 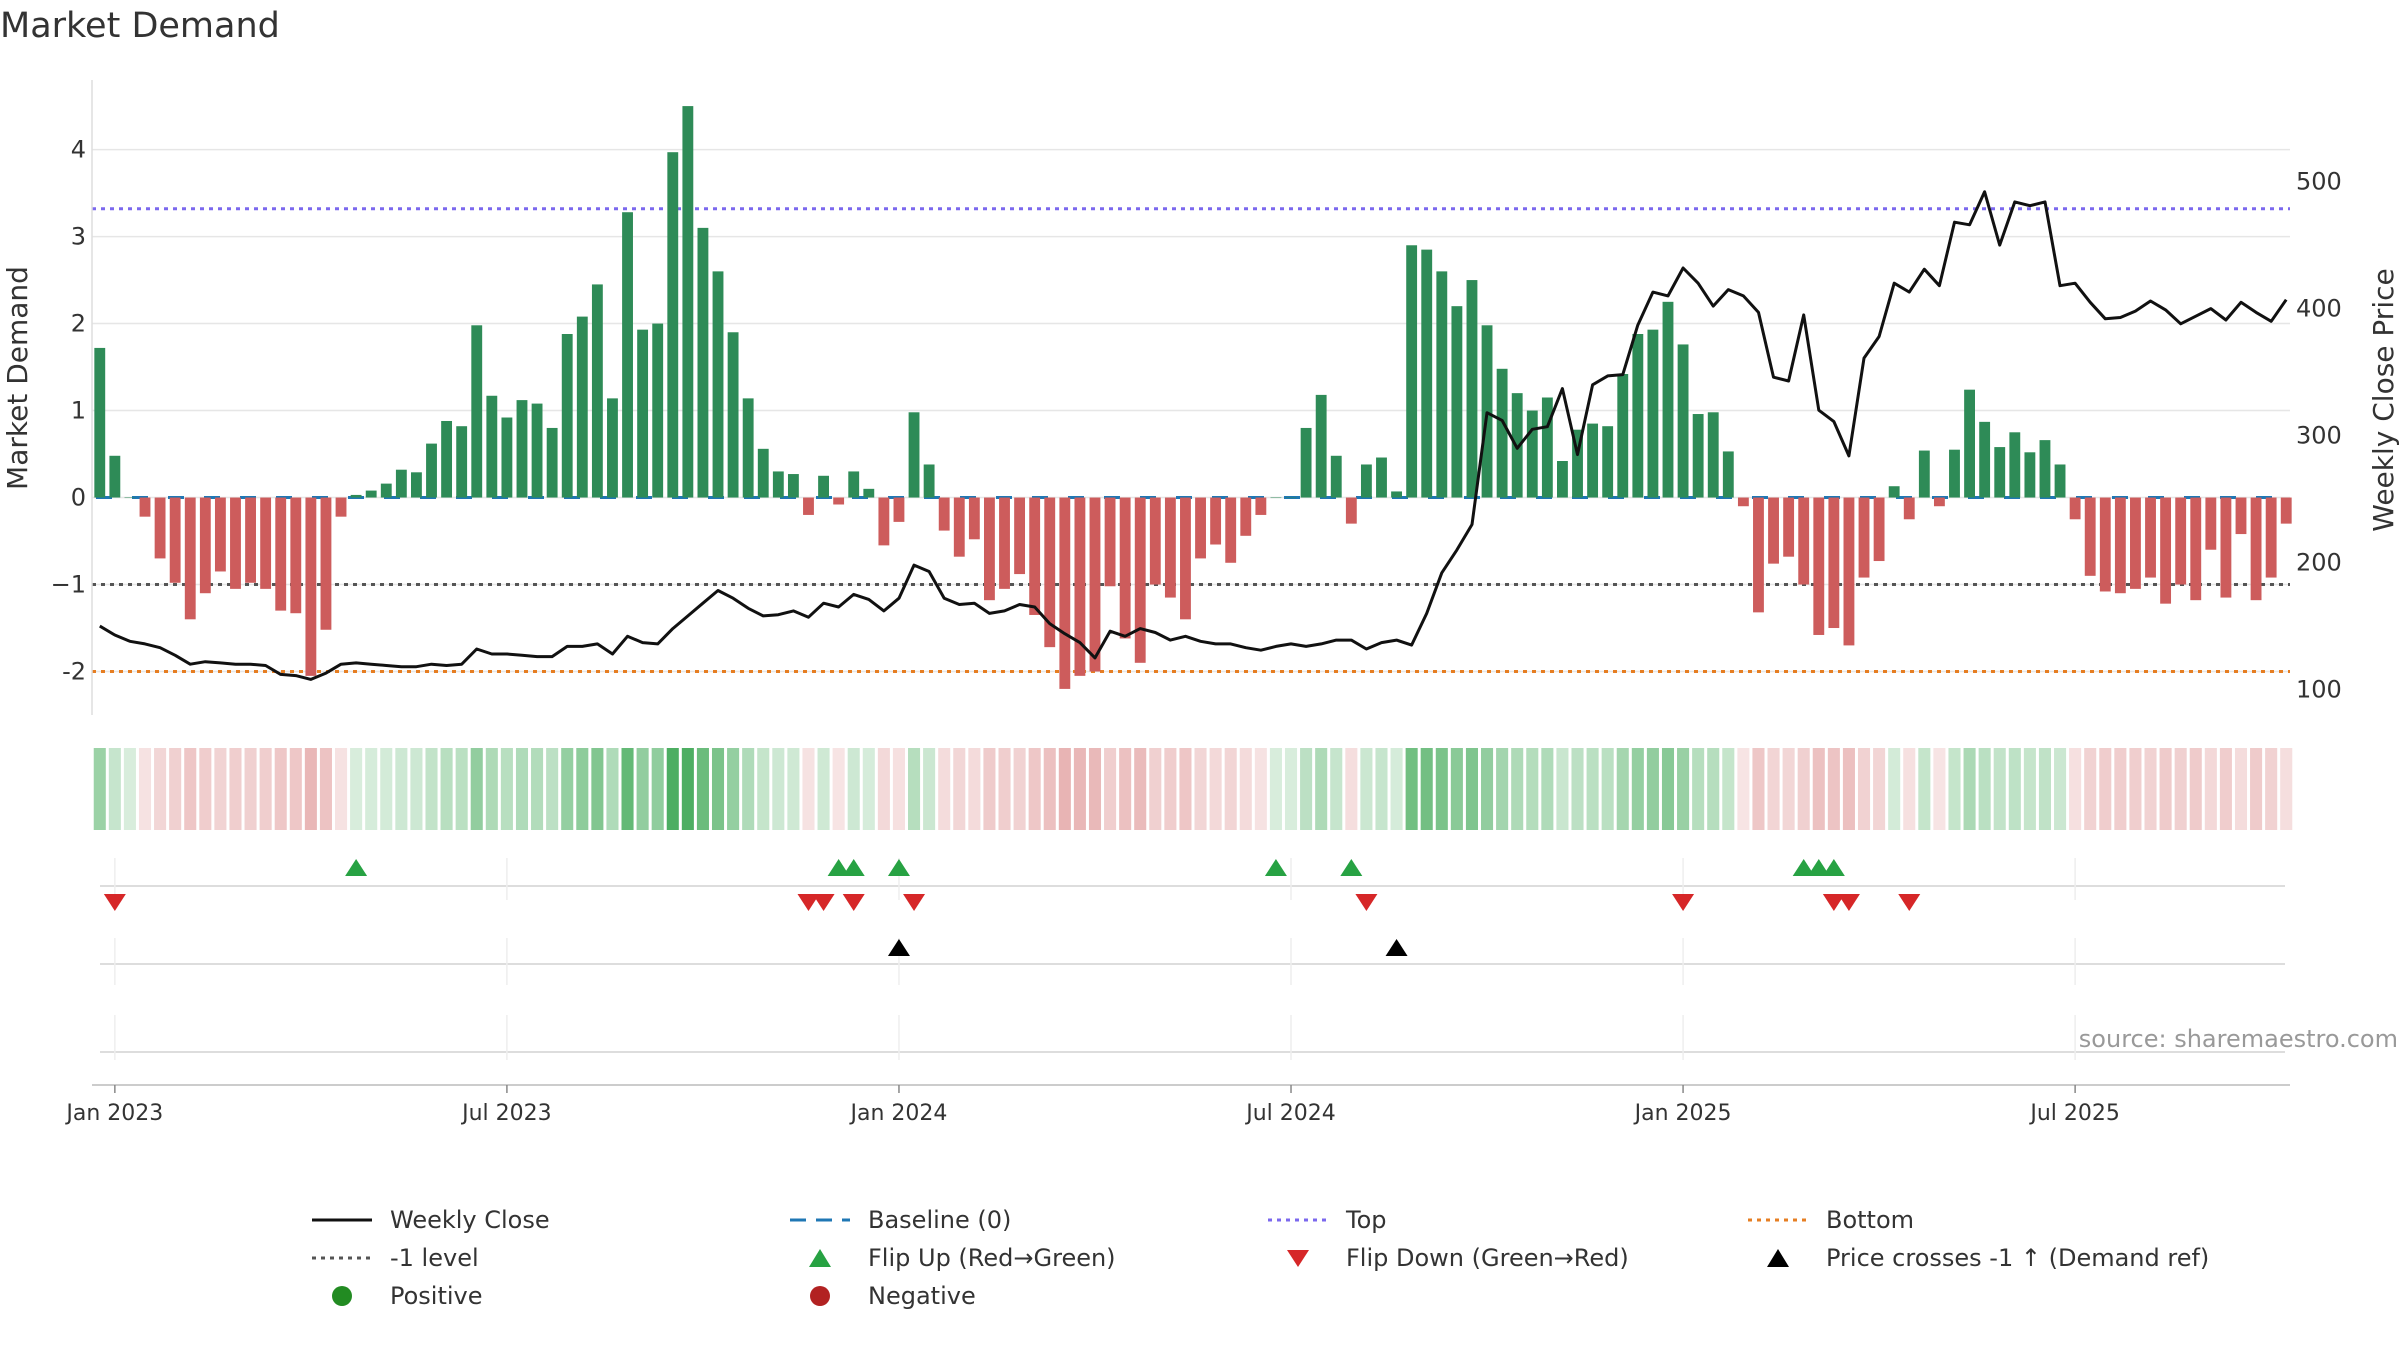 I want to click on legend-item-top: Top, so click(x=1327, y=1220).